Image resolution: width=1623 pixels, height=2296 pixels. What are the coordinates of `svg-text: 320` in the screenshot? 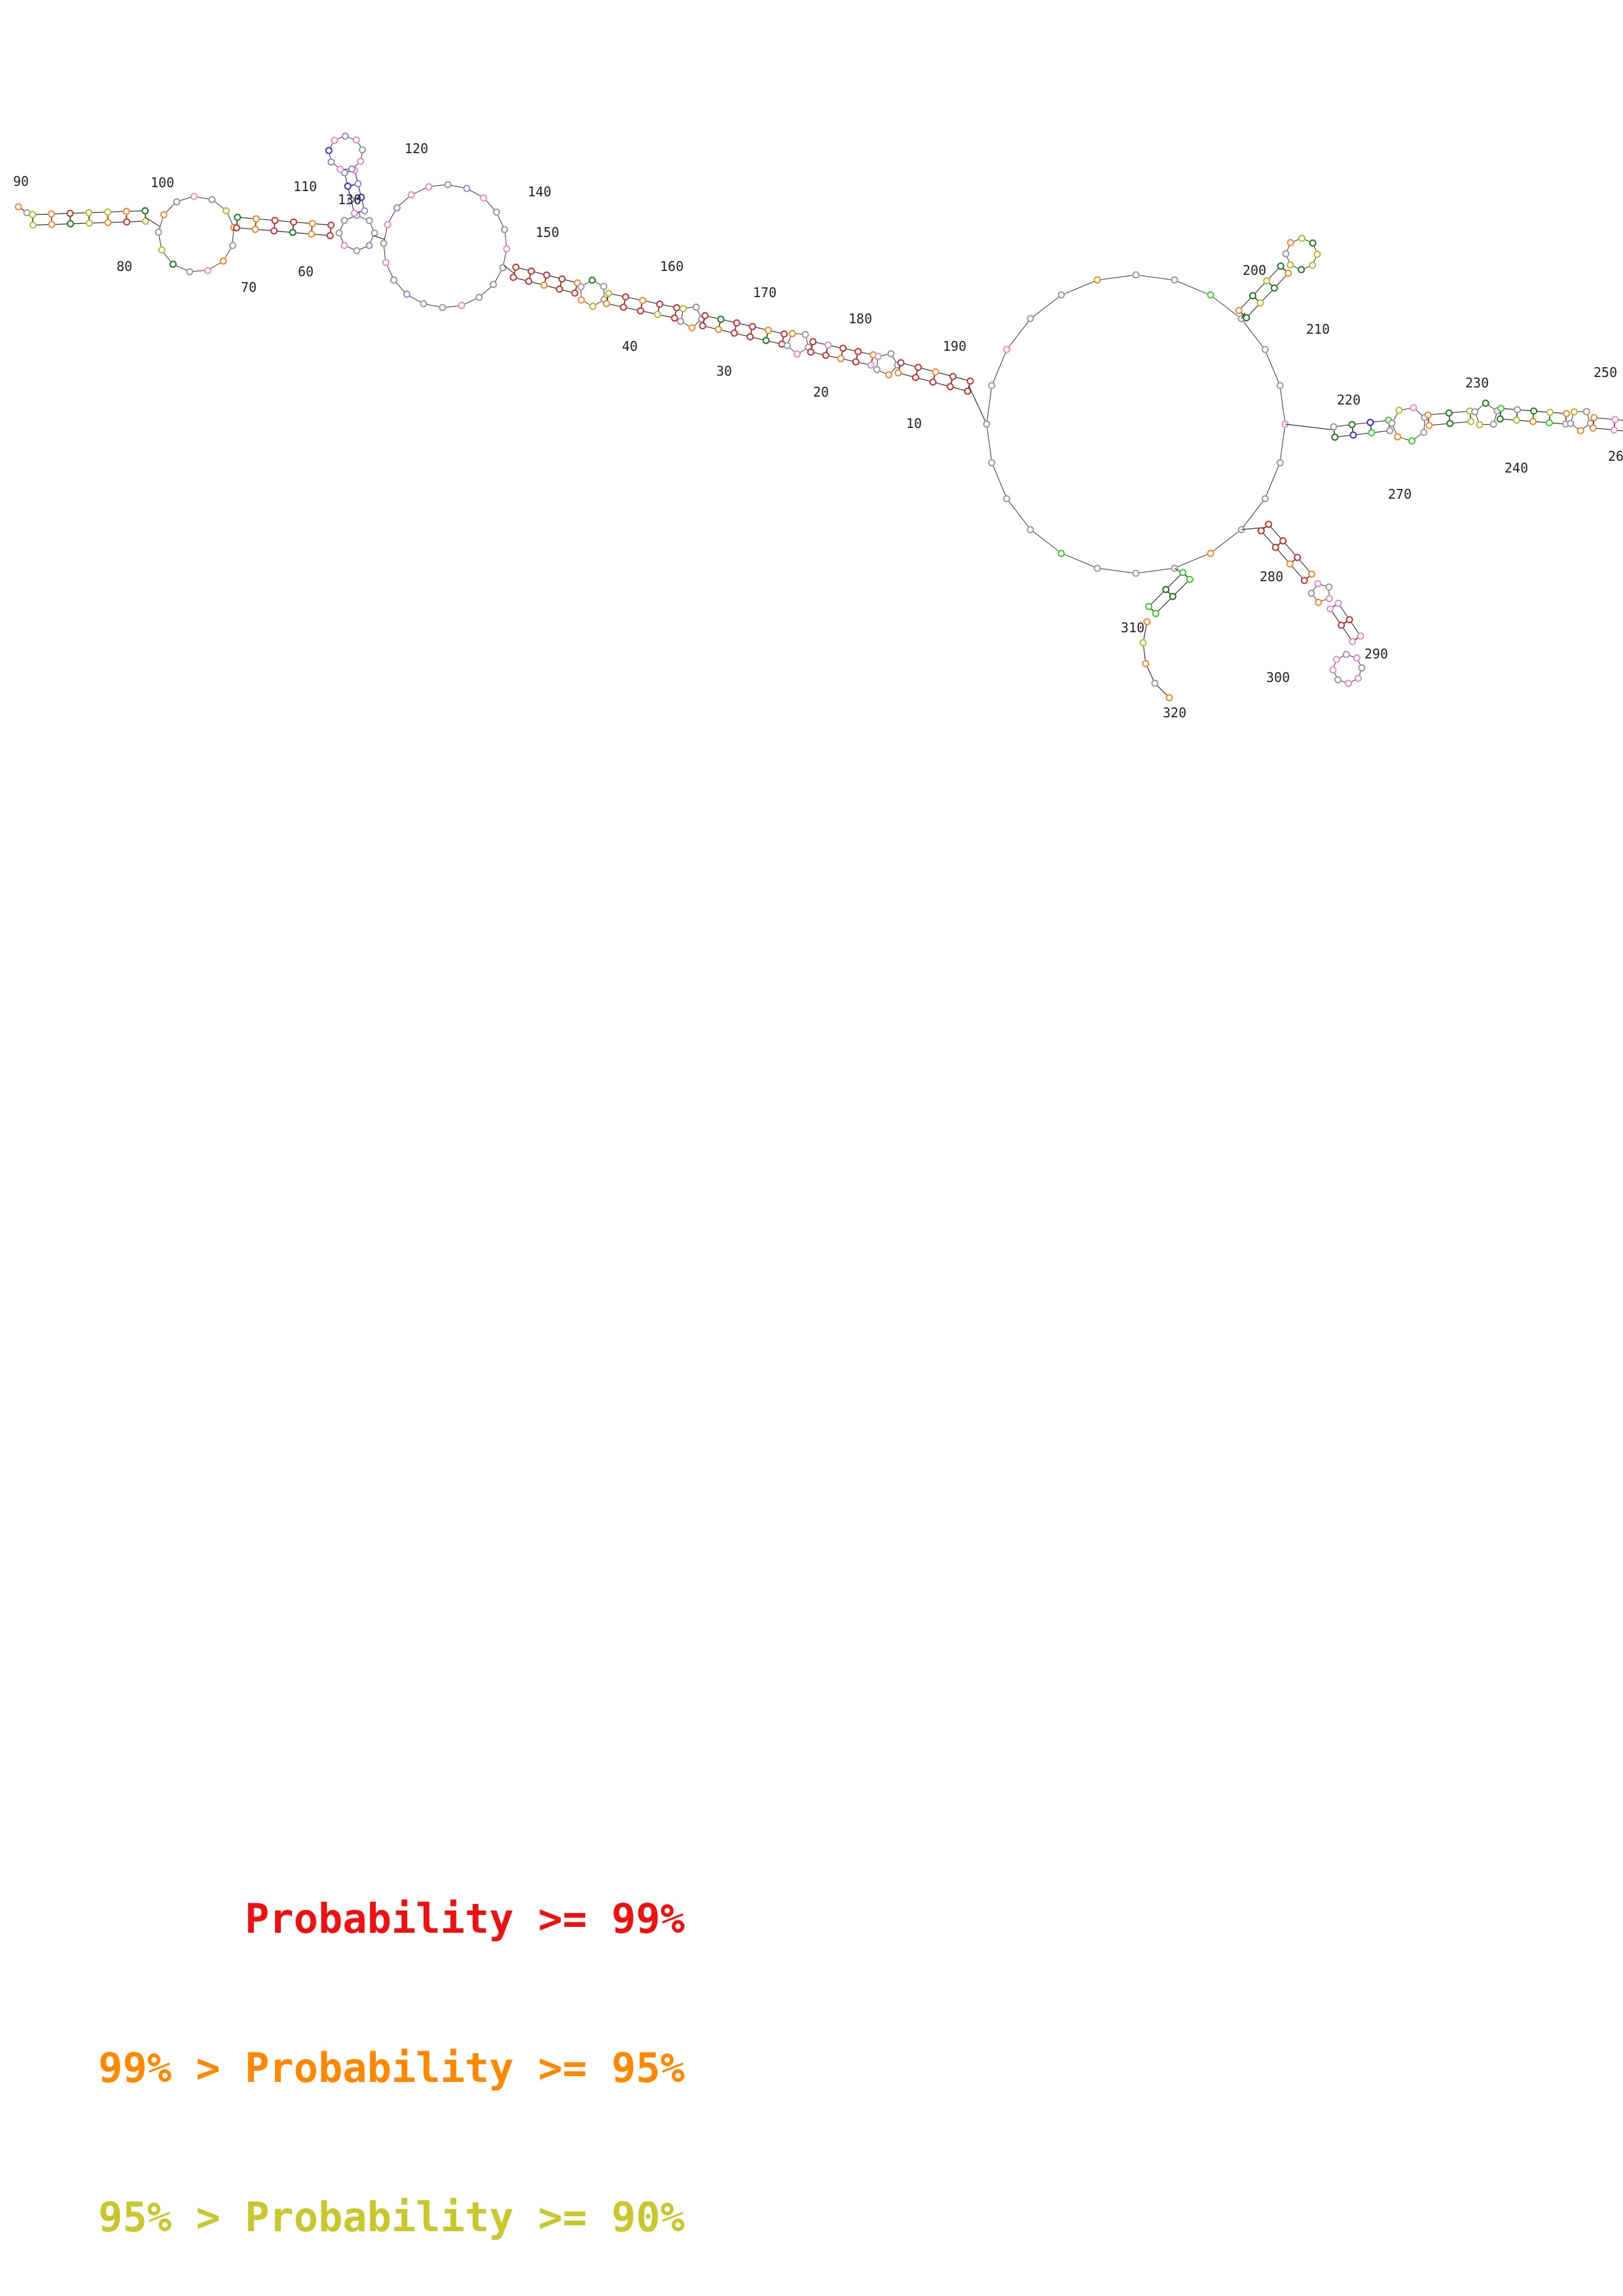 It's located at (1174, 713).